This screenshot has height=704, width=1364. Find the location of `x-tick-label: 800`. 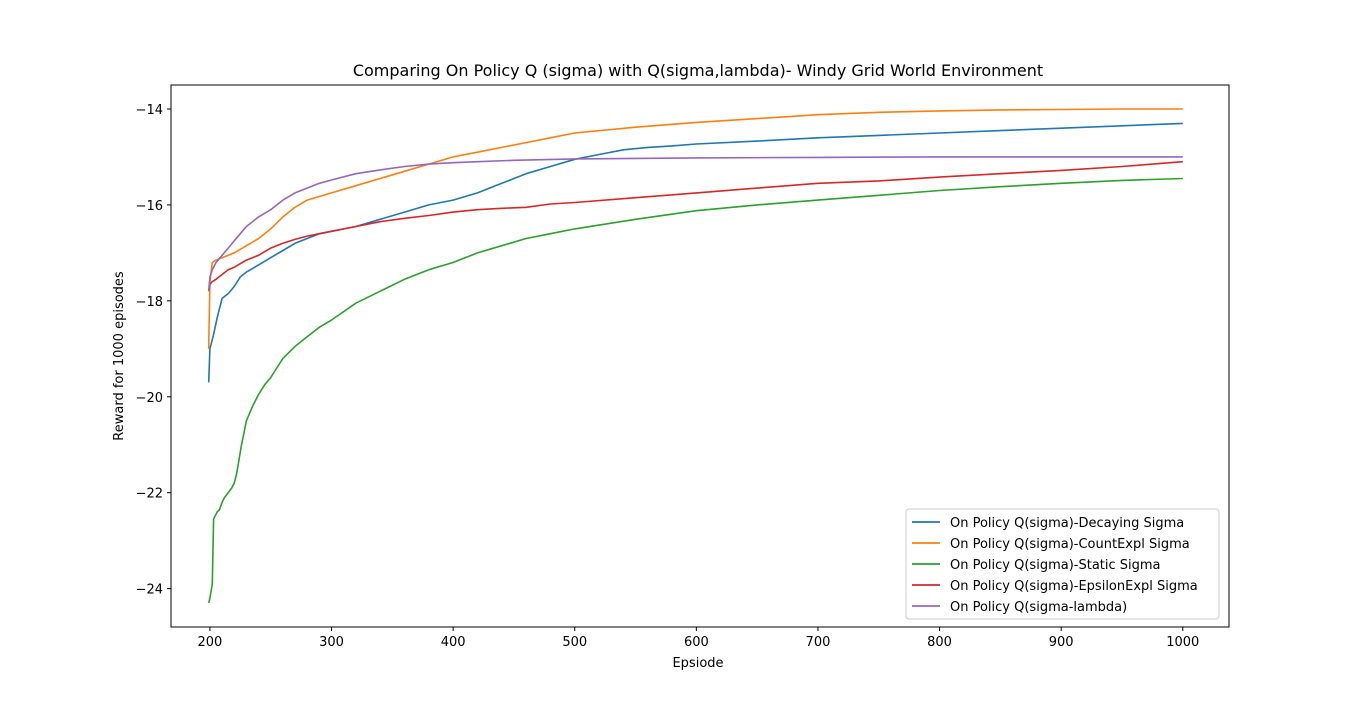

x-tick-label: 800 is located at coordinates (939, 642).